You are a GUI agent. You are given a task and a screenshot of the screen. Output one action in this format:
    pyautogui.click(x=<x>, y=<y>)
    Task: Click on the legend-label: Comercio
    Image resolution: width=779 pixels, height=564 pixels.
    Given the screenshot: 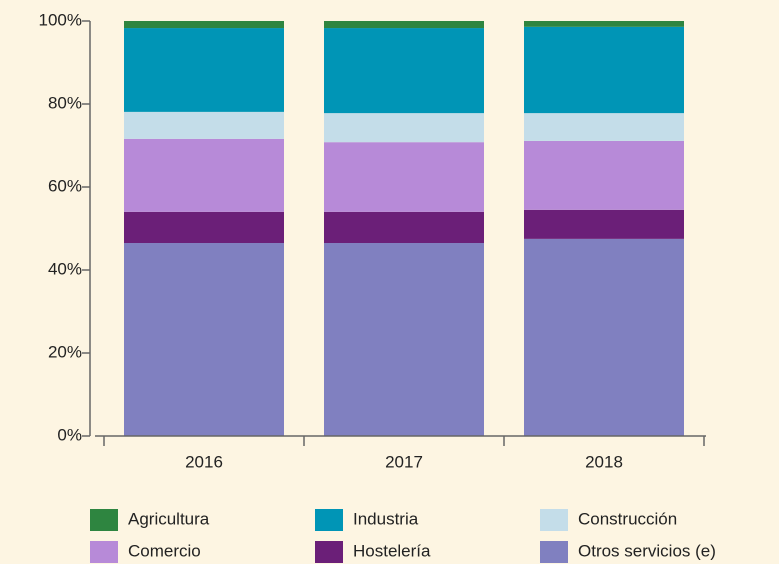 What is the action you would take?
    pyautogui.click(x=164, y=550)
    